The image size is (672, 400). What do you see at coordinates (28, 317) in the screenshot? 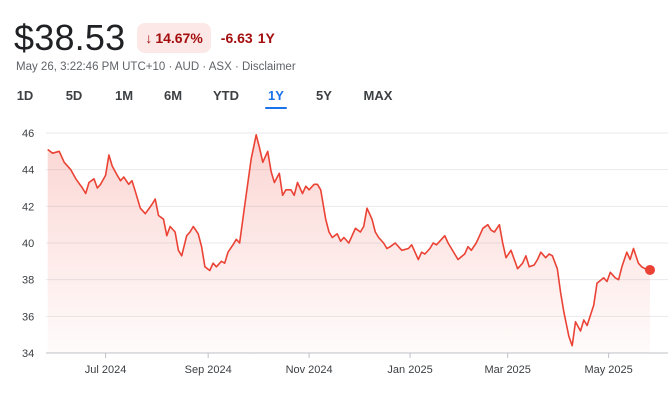
I see `y-tick-label: 36` at bounding box center [28, 317].